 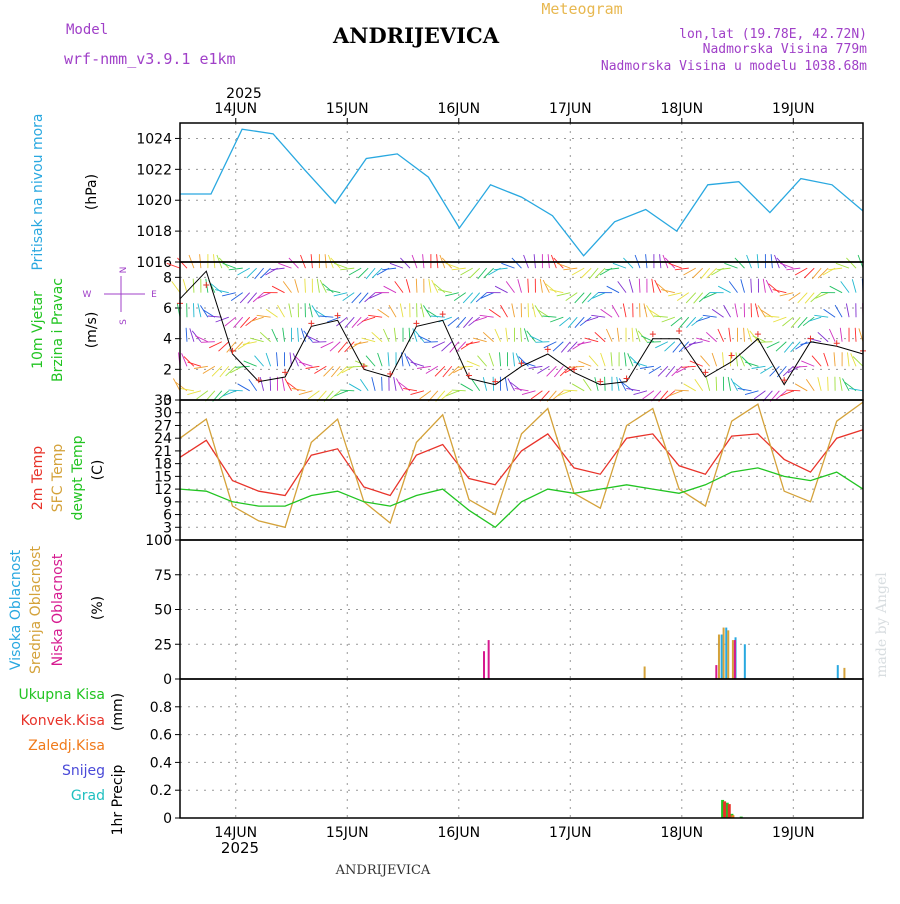 I want to click on y-tick-label: 0.6, so click(x=161, y=736).